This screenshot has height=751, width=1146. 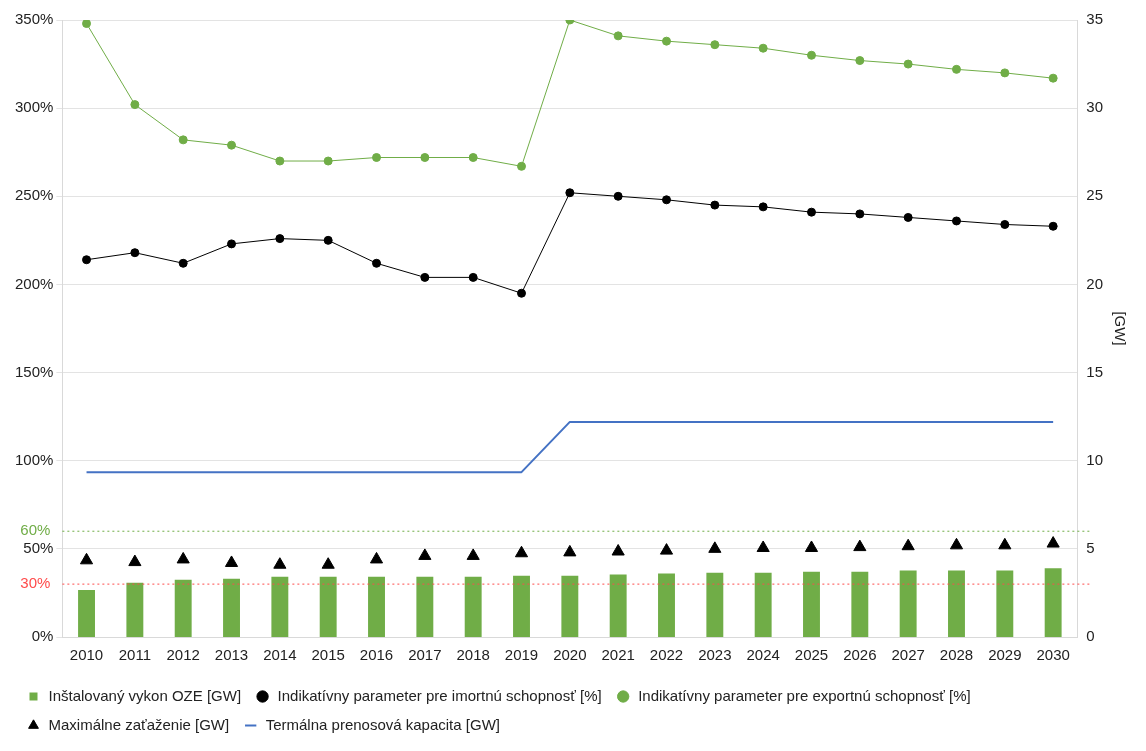 What do you see at coordinates (1090, 547) in the screenshot?
I see `y2-tick-label: 5` at bounding box center [1090, 547].